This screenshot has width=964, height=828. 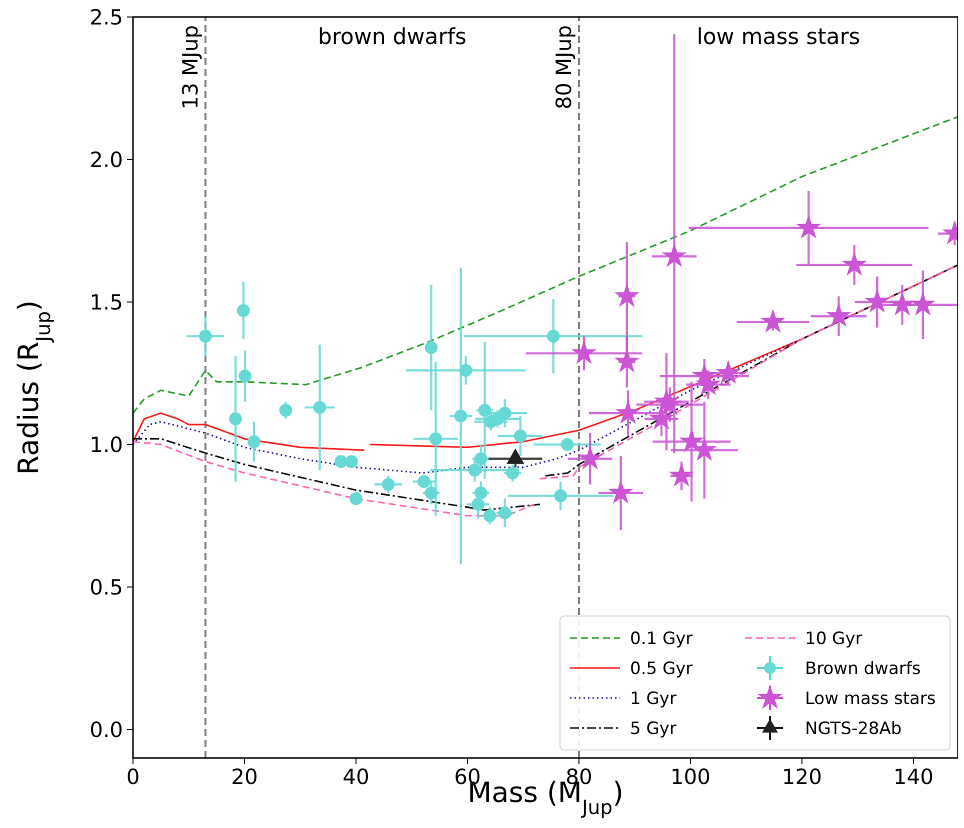 I want to click on legend-label: 0.5 Gyr, so click(x=661, y=668).